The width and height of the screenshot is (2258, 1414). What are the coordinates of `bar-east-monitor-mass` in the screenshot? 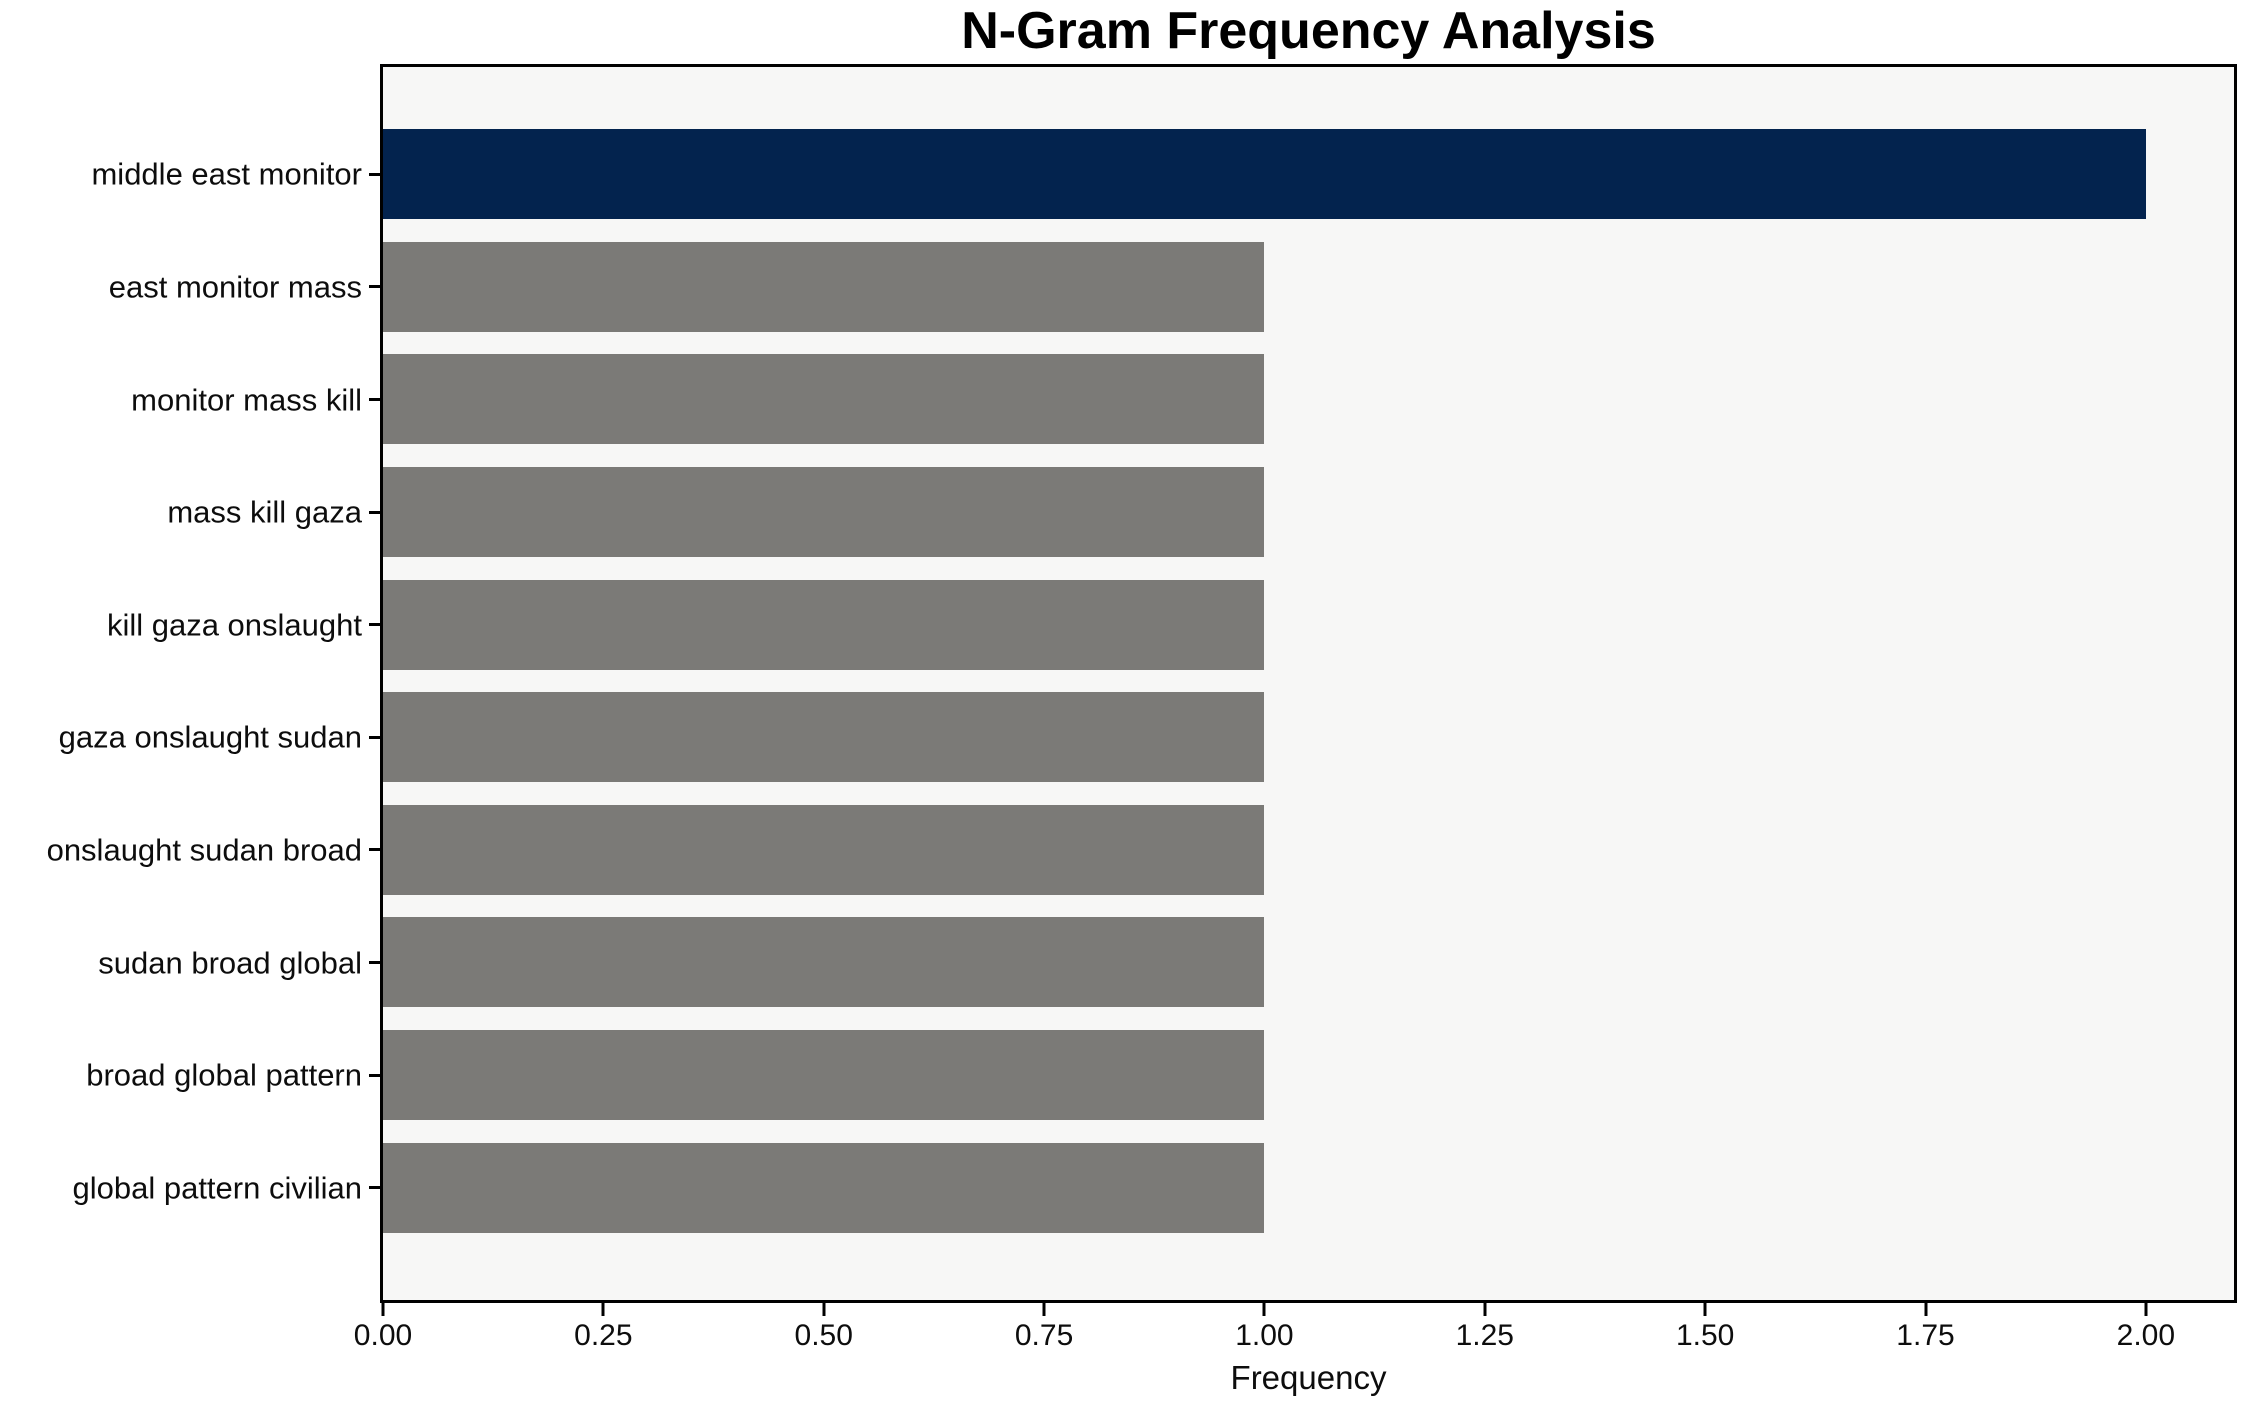 It's located at (824, 286).